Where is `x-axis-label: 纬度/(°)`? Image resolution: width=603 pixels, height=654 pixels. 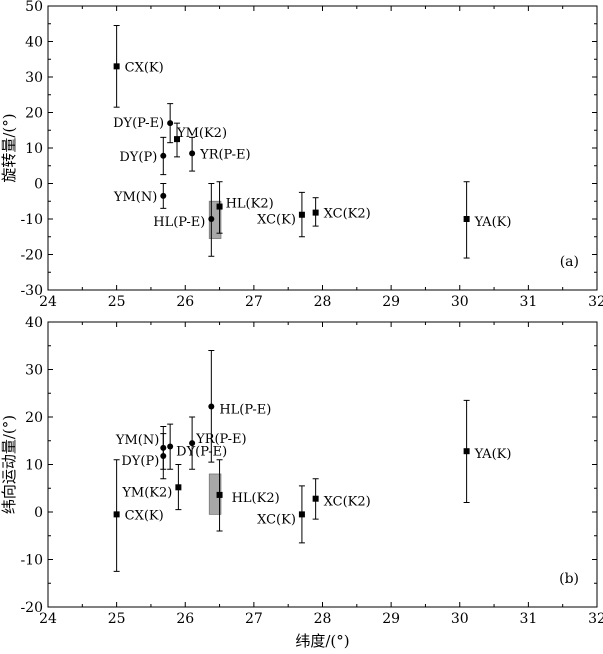
x-axis-label: 纬度/(°) is located at coordinates (322, 641).